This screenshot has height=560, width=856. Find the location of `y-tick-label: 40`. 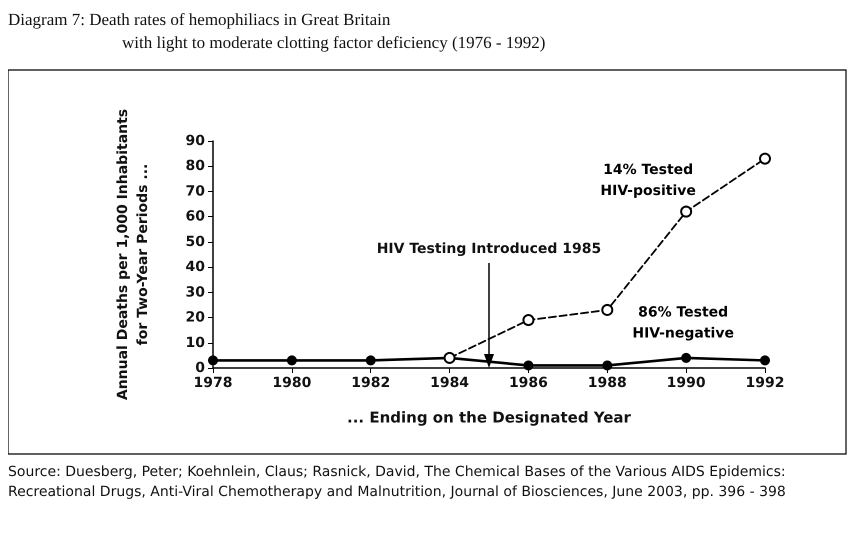

y-tick-label: 40 is located at coordinates (196, 267).